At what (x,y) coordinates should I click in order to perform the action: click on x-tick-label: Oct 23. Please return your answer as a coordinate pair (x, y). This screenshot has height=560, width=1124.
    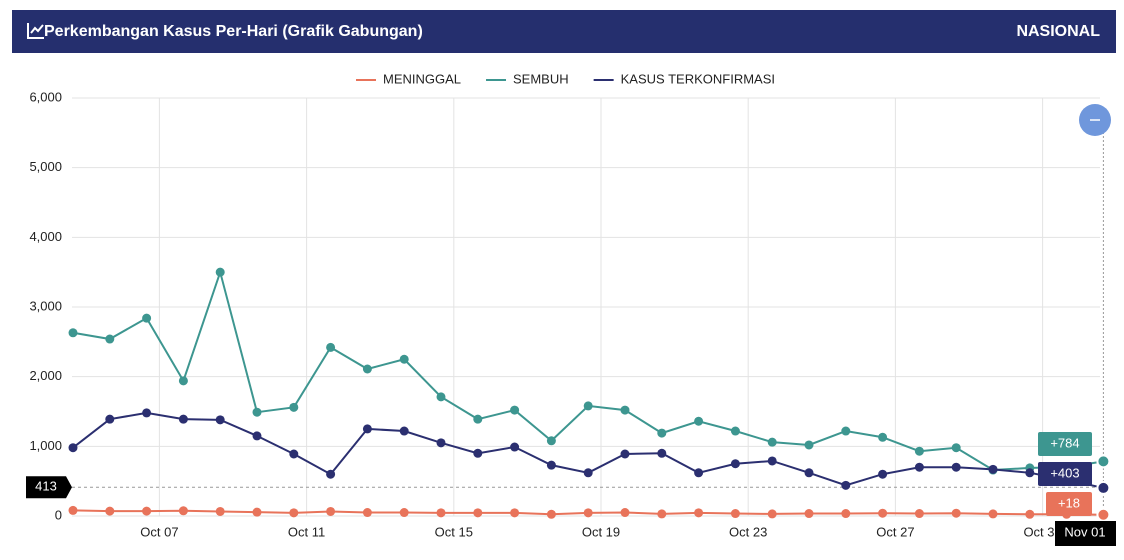
    Looking at the image, I should click on (748, 531).